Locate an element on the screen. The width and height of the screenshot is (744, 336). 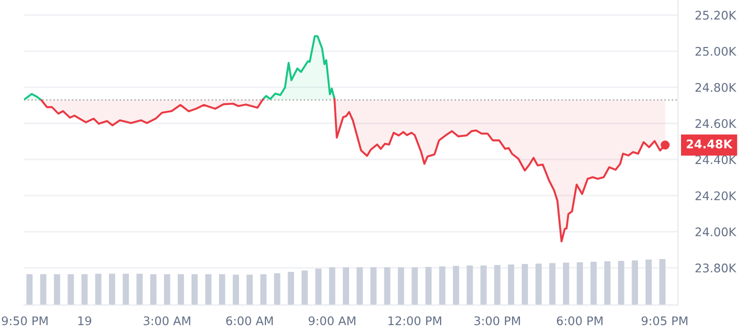
x-tick-label: 3:00 AM is located at coordinates (167, 321).